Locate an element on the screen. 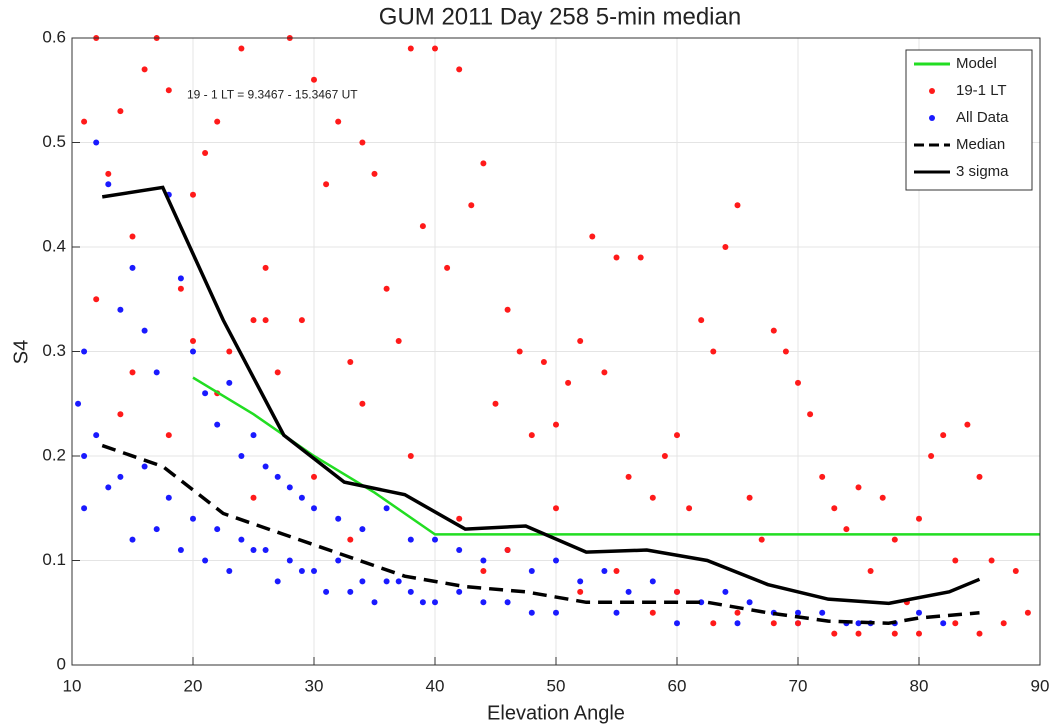 Image resolution: width=1054 pixels, height=728 pixels. legend-label: 19-1 LT is located at coordinates (981, 90).